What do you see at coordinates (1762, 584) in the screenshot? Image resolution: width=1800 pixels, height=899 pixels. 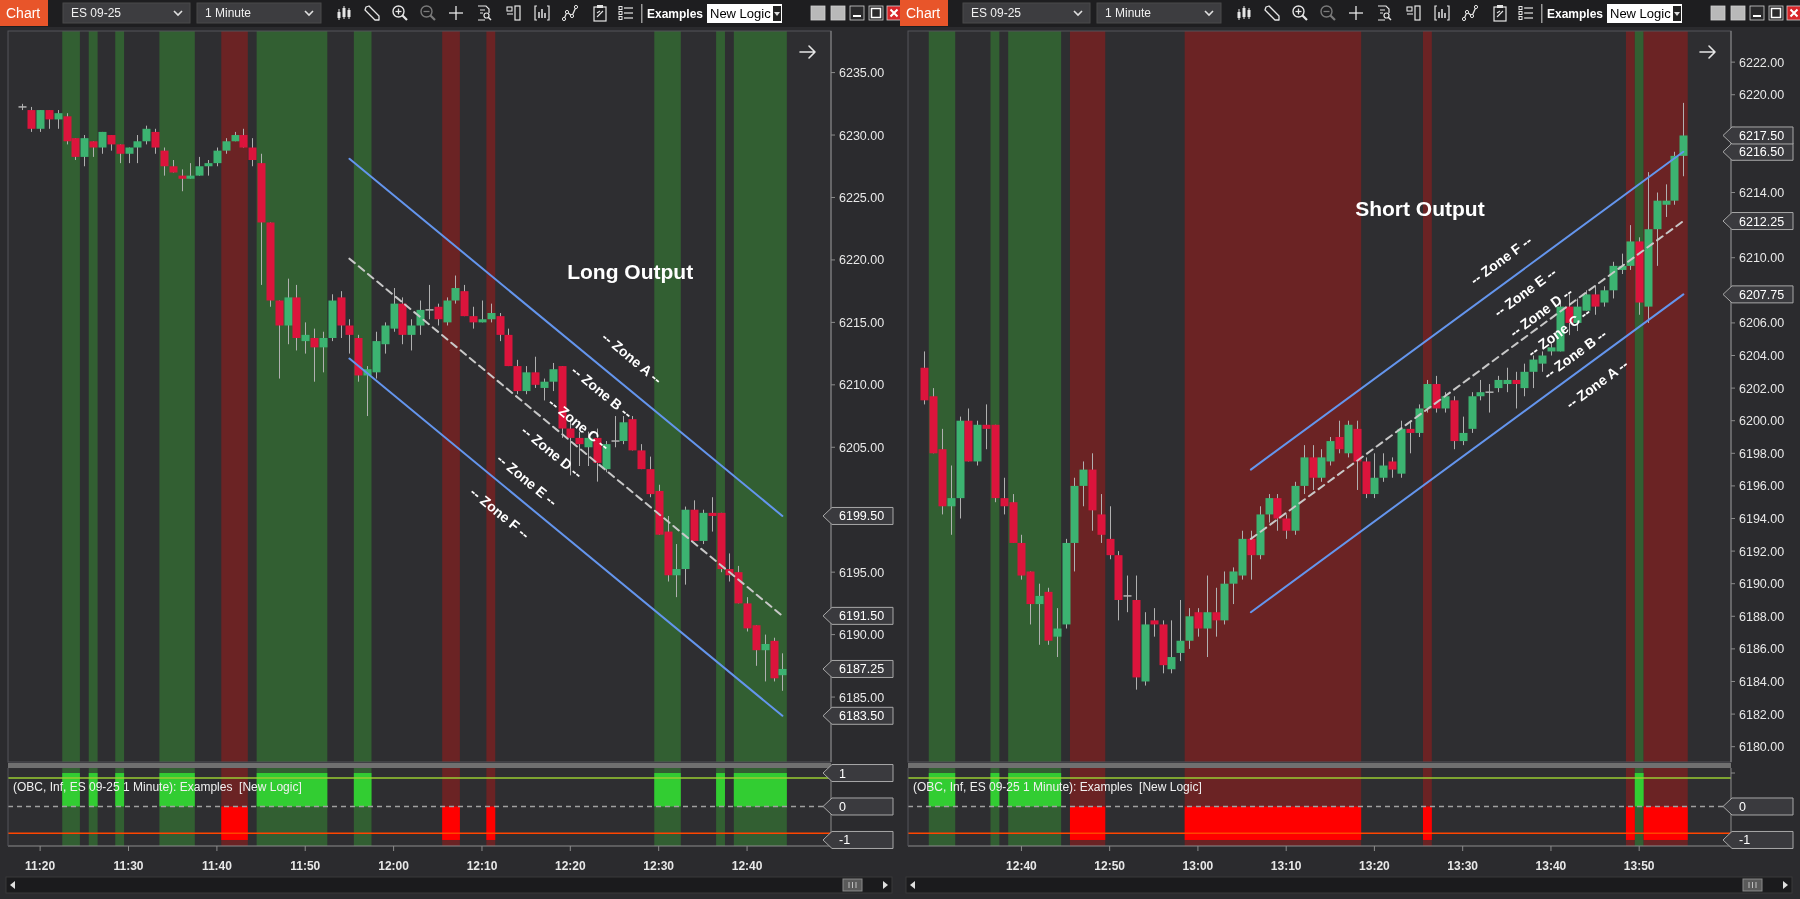 I see `y-tick-label: 6190.00` at bounding box center [1762, 584].